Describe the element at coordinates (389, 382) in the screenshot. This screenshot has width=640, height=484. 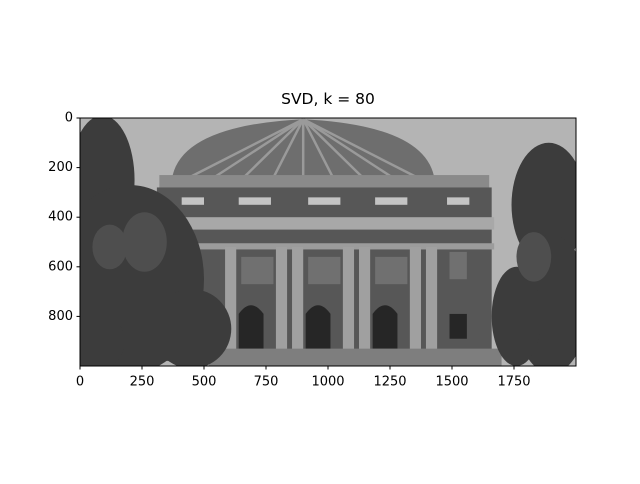
I see `x-tick-label: 1250` at that location.